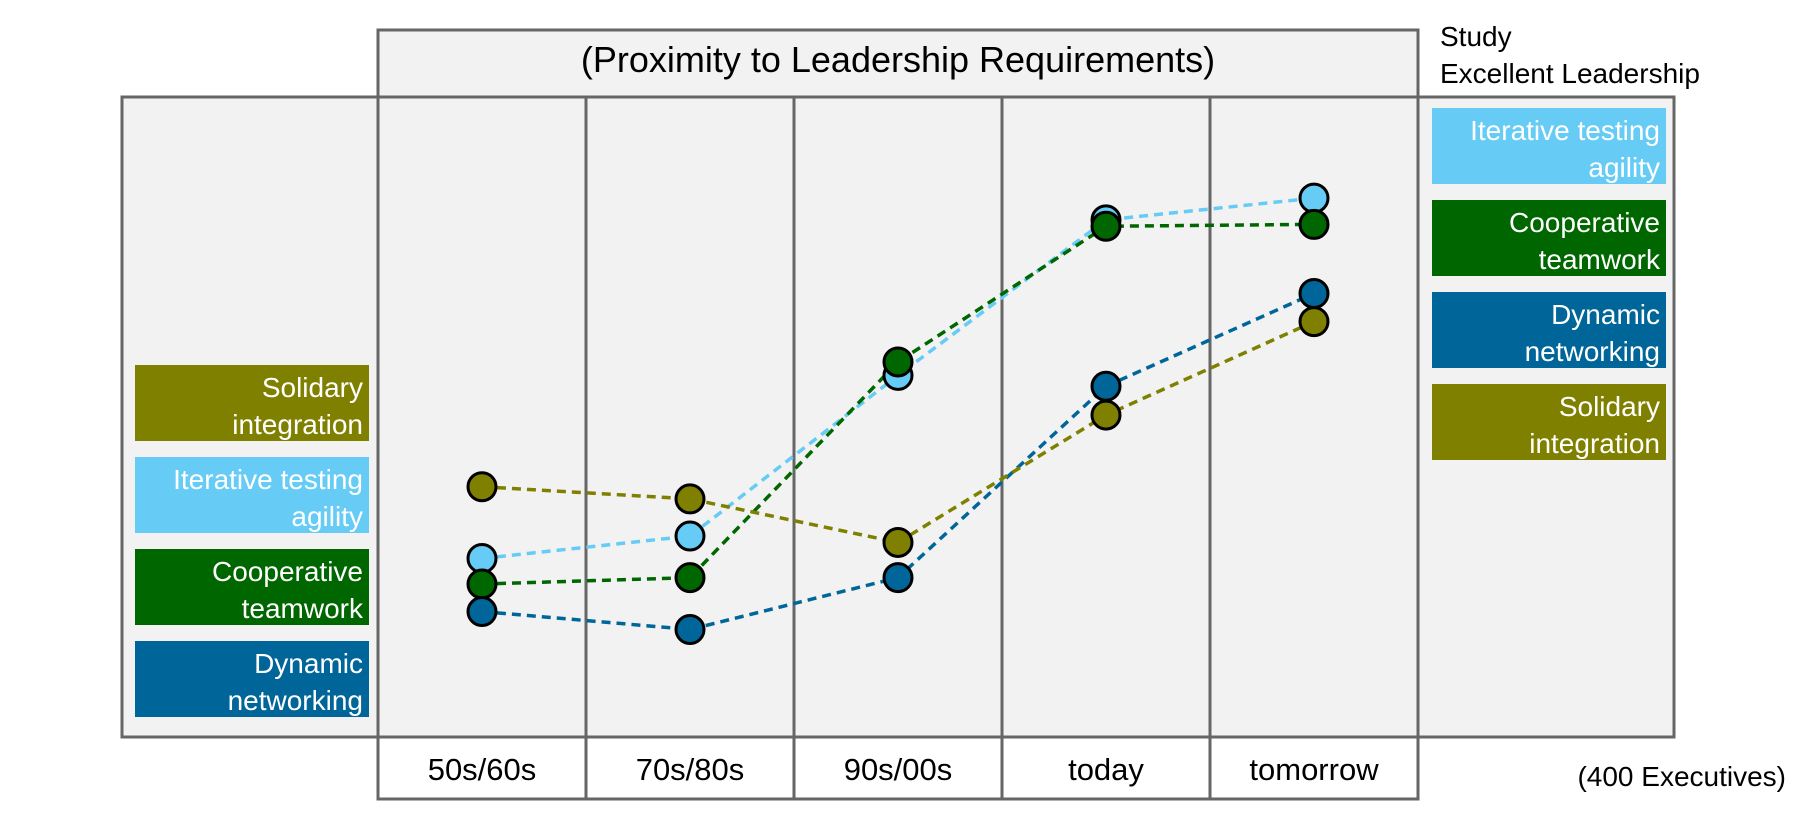  I want to click on right-label-box-iterative-testing-agility, so click(1549, 146).